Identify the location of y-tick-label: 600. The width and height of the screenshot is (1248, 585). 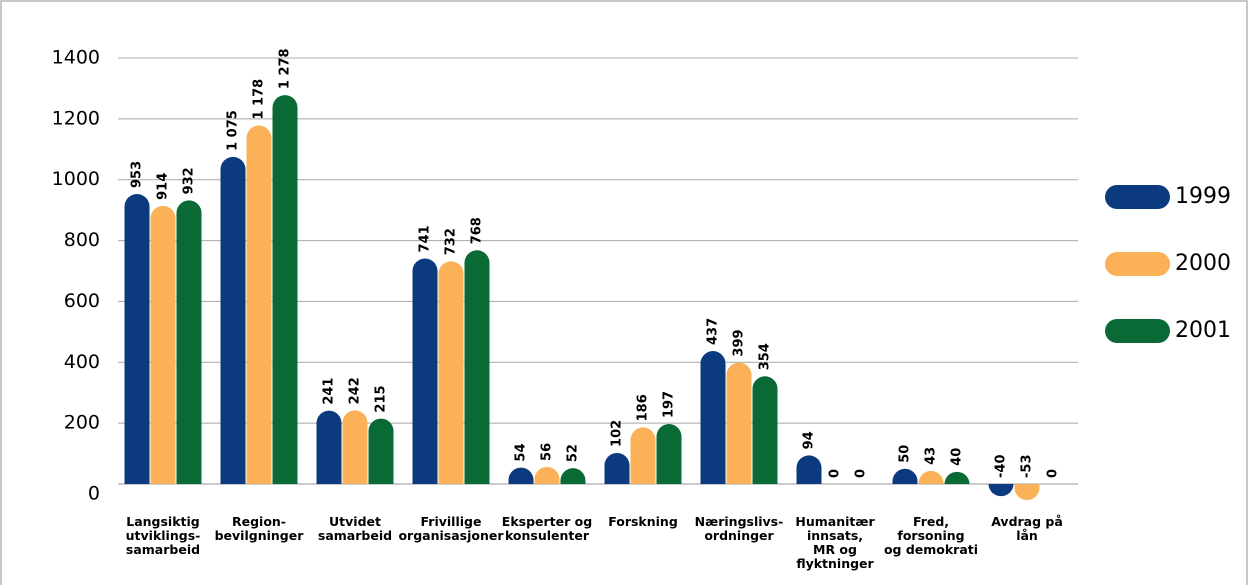
(82, 301).